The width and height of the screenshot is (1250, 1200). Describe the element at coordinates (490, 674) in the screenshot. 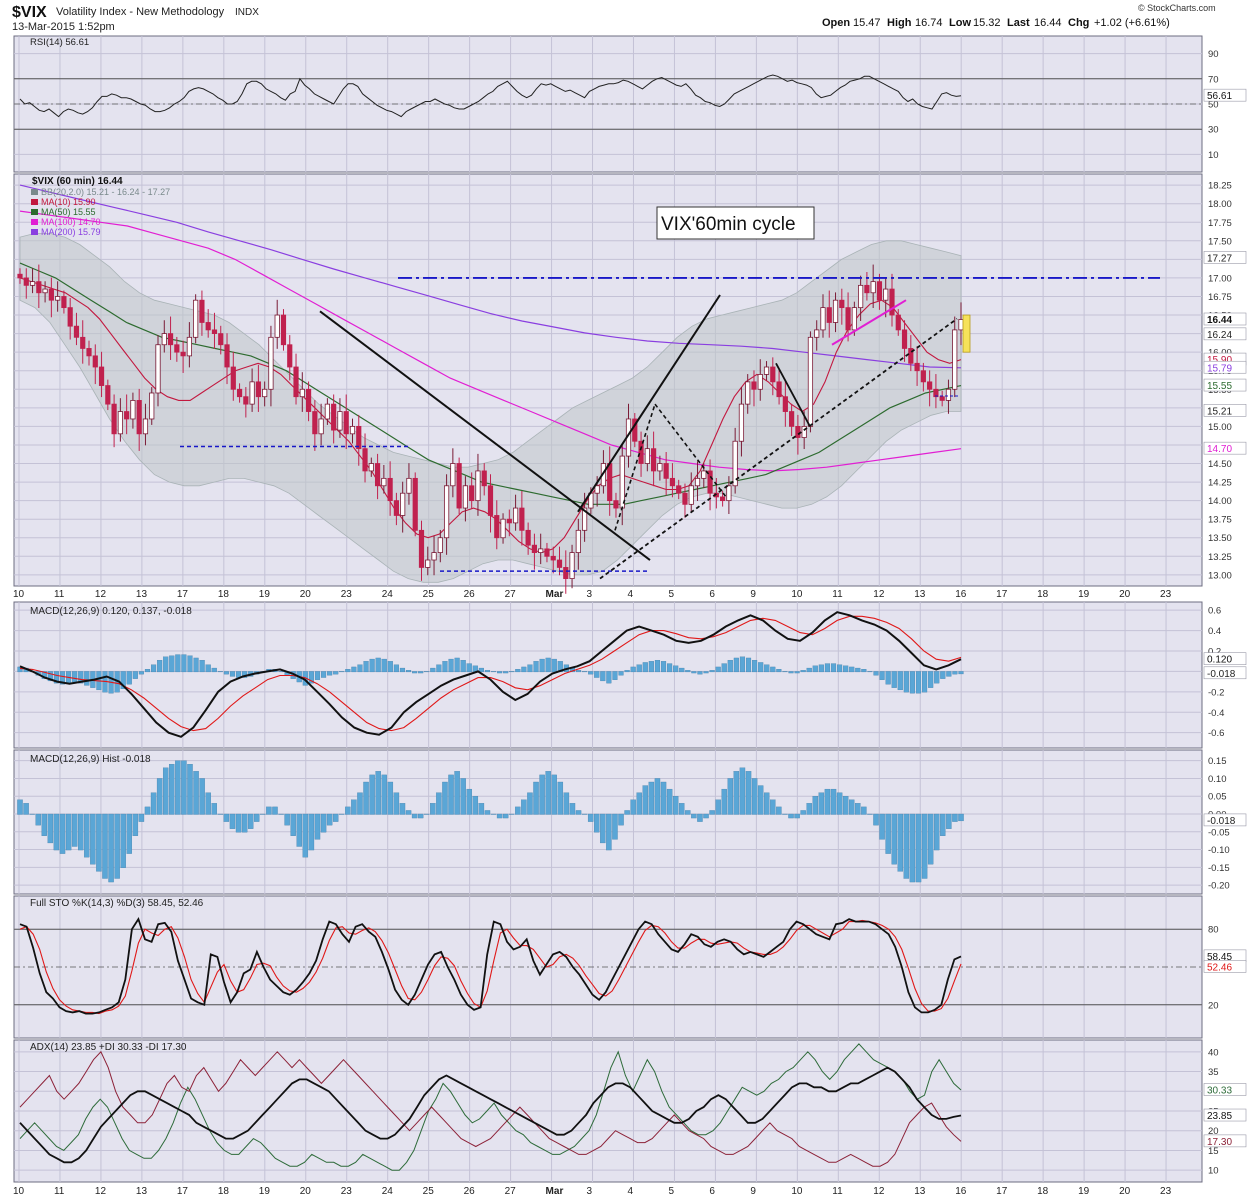

I see `macd-line` at that location.